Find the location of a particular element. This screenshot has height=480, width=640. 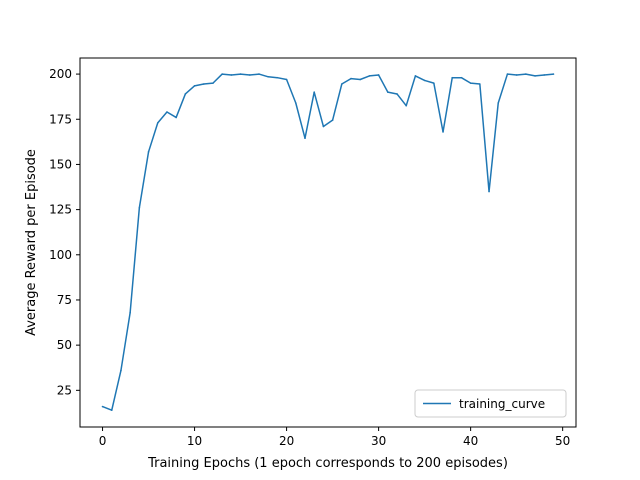

y-axis: 25 50 75 100 125 150 175 200 is located at coordinates (64, 232).